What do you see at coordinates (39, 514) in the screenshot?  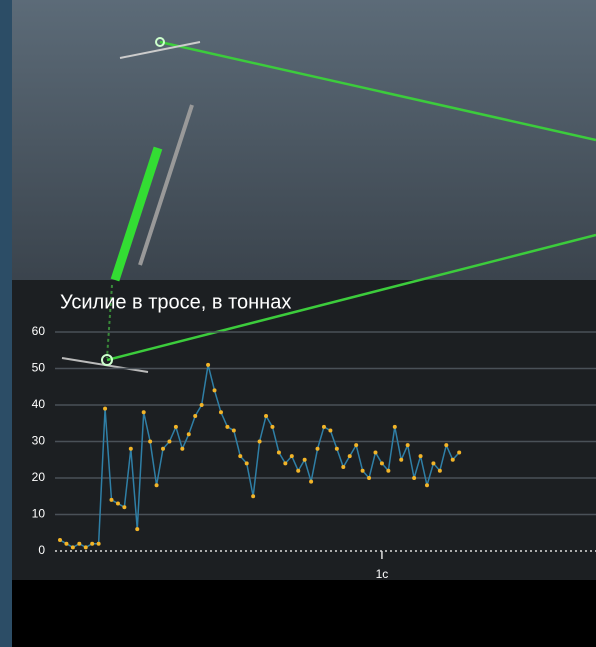 I see `y-tick-label: 10` at bounding box center [39, 514].